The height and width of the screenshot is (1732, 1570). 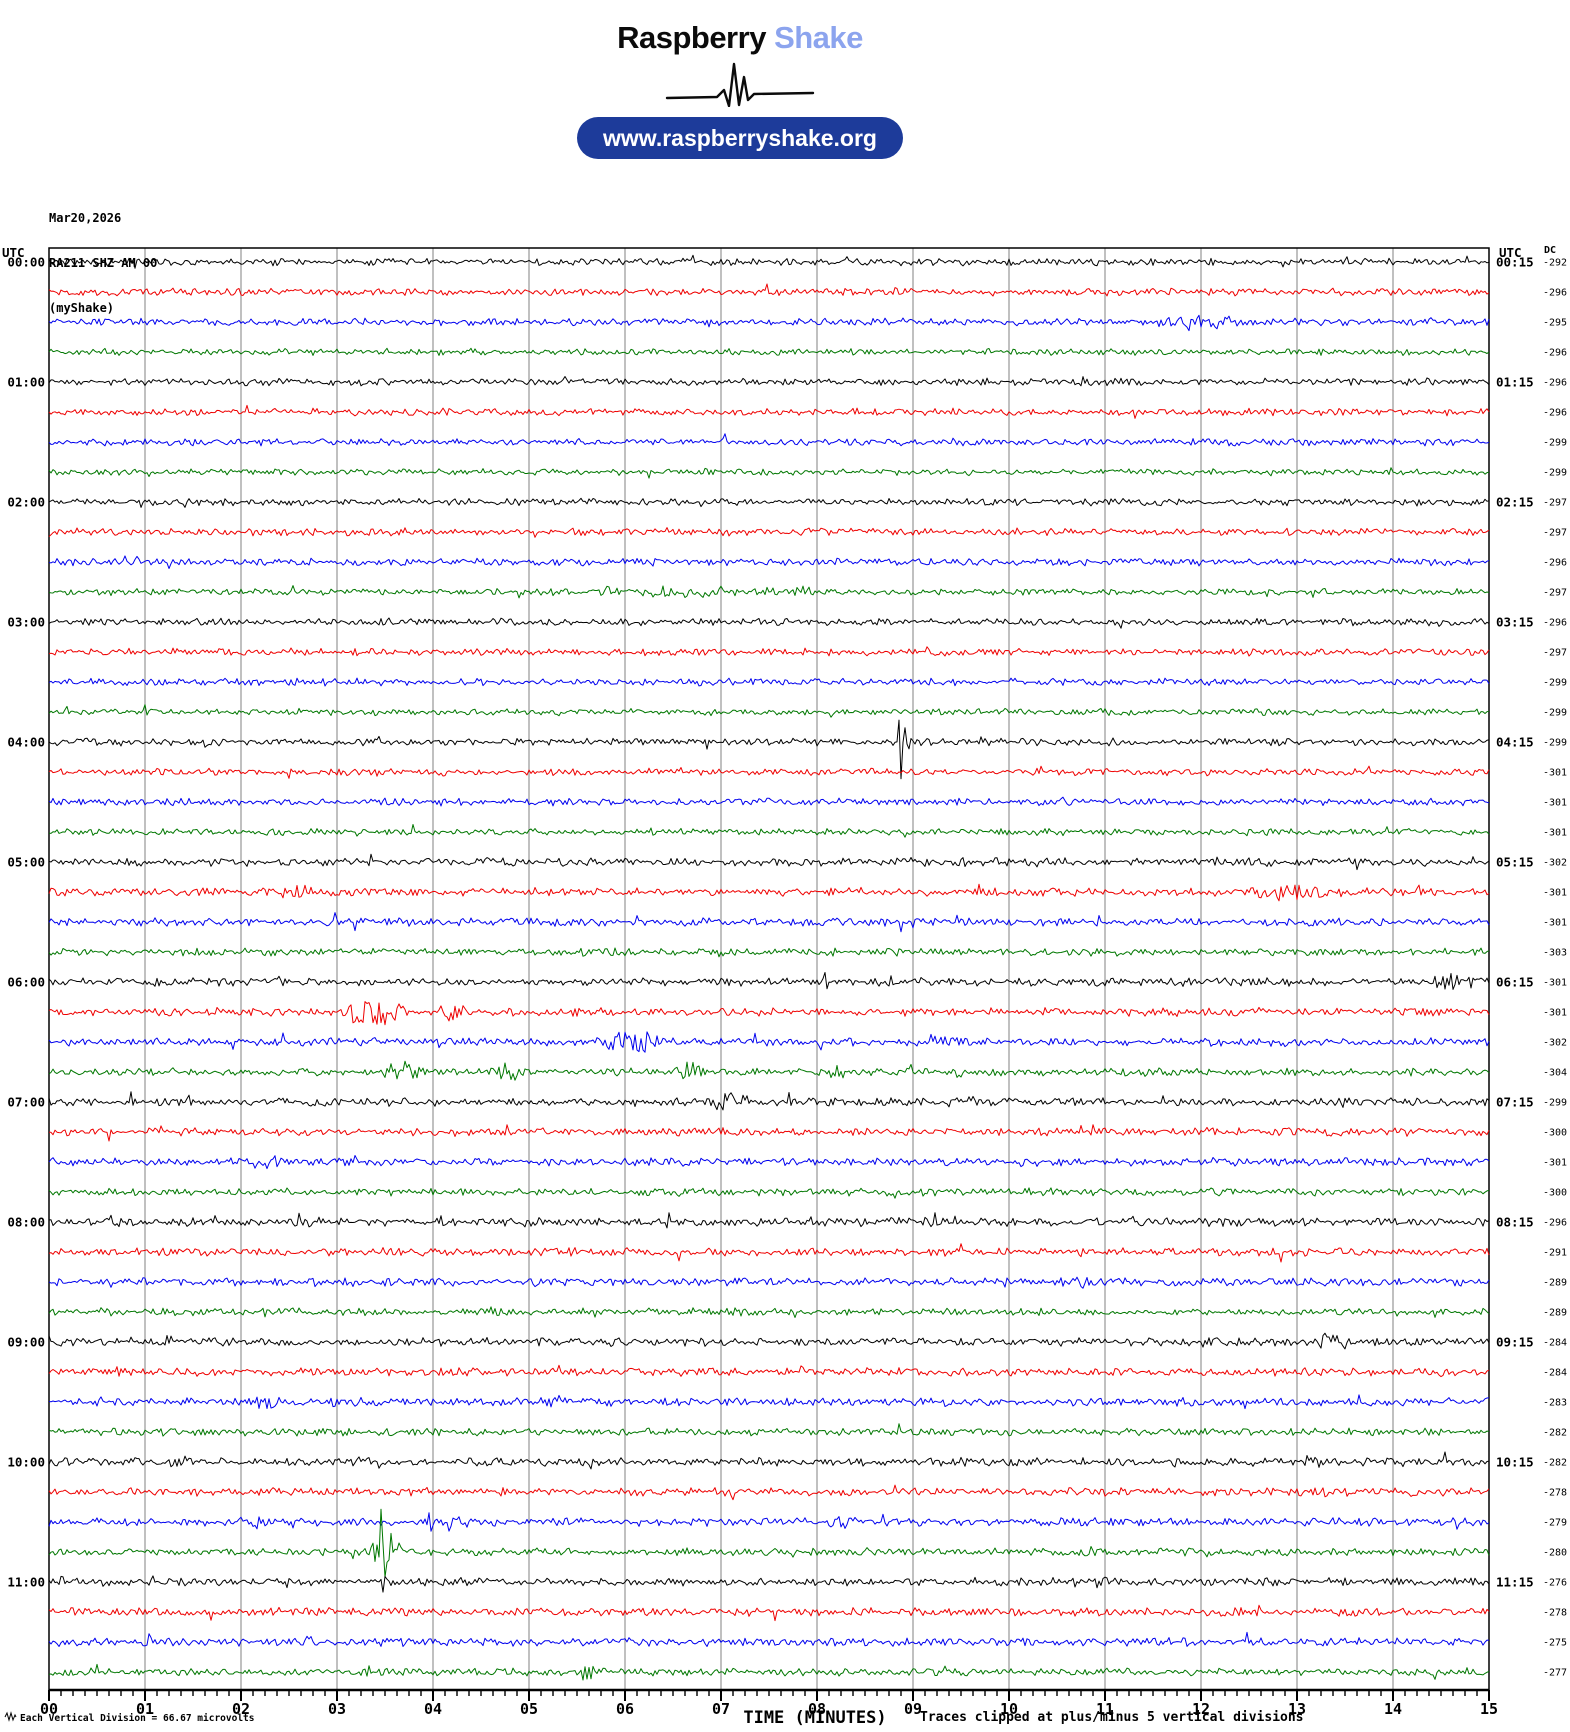 I want to click on left-time-label: 07:00, so click(x=26, y=1102).